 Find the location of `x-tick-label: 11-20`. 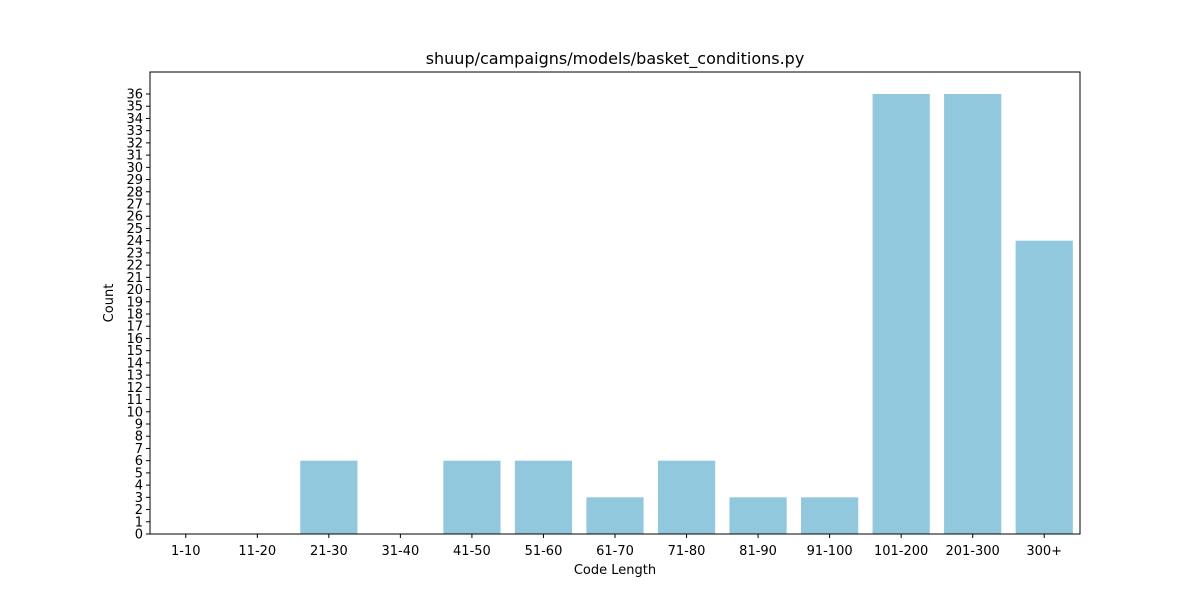

x-tick-label: 11-20 is located at coordinates (257, 551).